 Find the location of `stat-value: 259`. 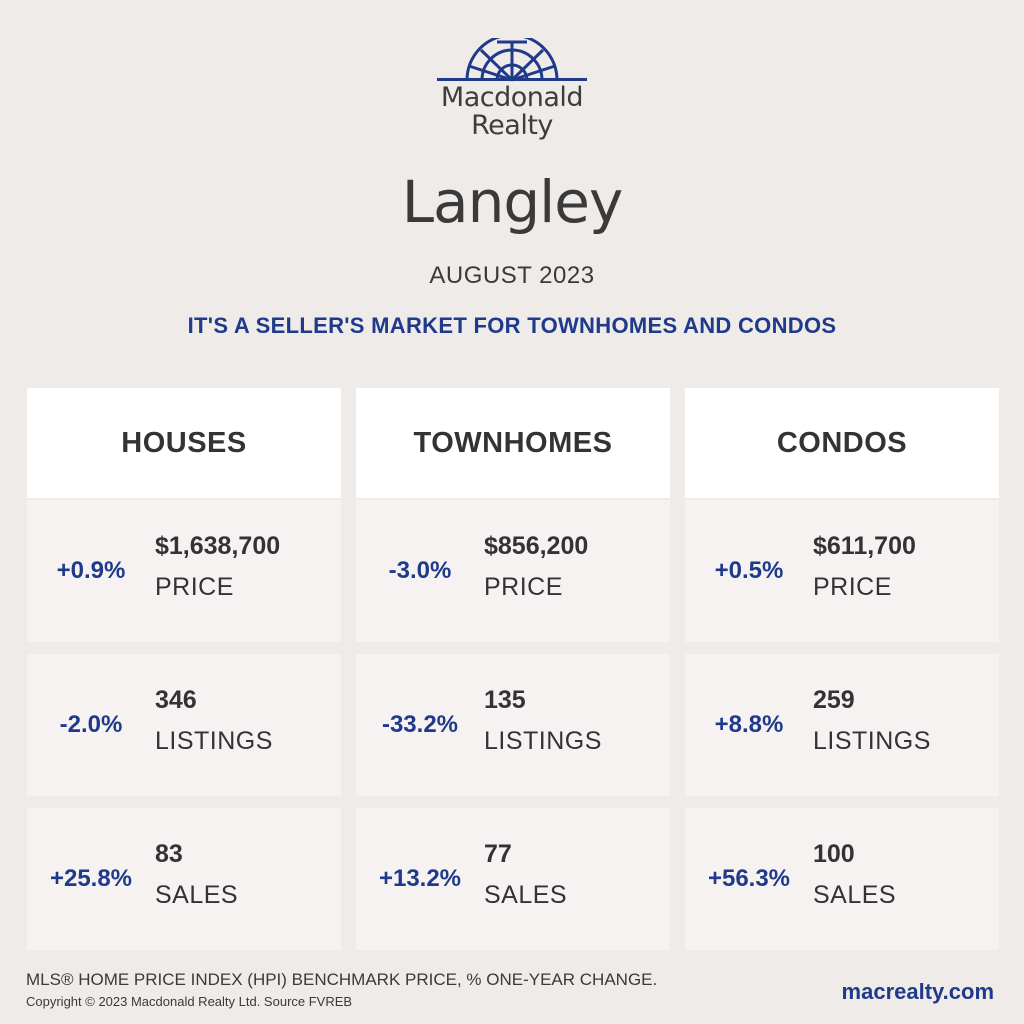

stat-value: 259 is located at coordinates (834, 700).